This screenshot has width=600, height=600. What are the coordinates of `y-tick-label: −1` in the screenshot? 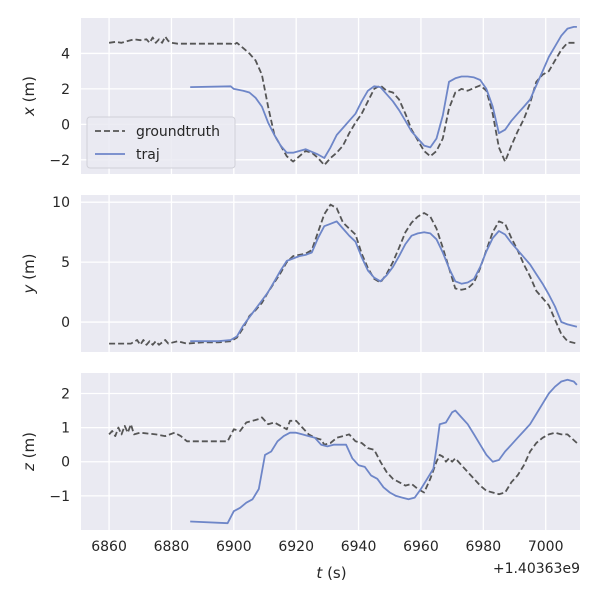 It's located at (59, 497).